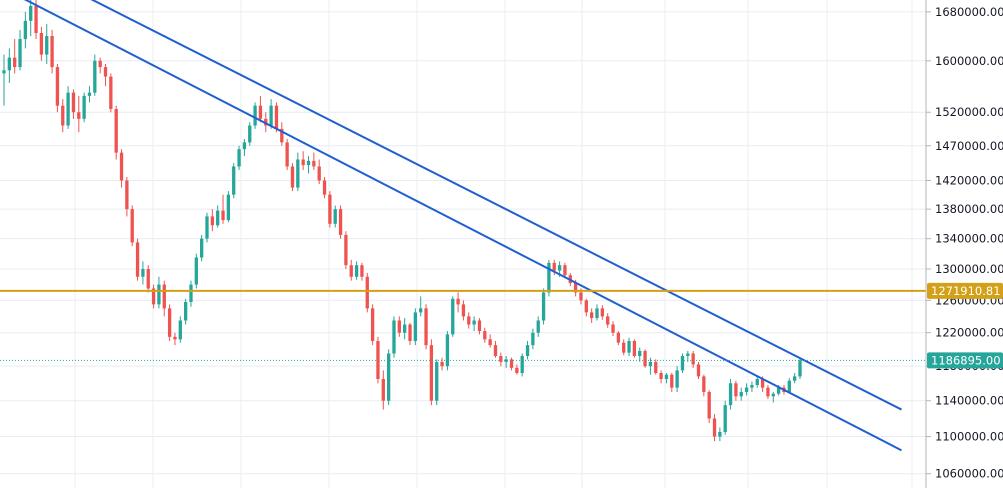  What do you see at coordinates (969, 333) in the screenshot?
I see `y-tick-label: 1220000.00` at bounding box center [969, 333].